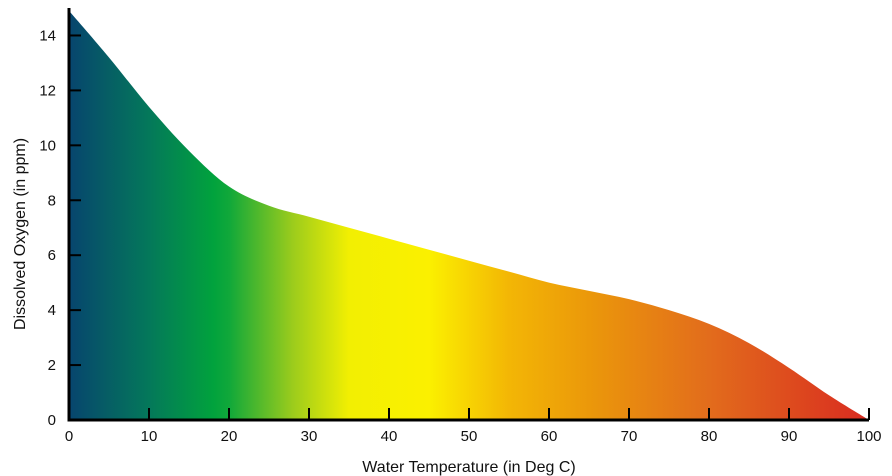  I want to click on y-tick-label-14: 14, so click(47, 35).